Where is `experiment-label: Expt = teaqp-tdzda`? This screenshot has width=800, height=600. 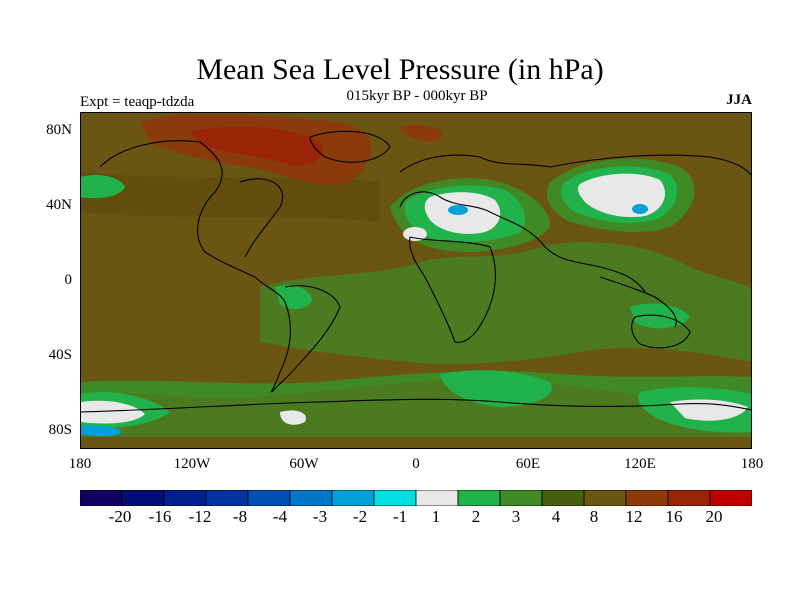
experiment-label: Expt = teaqp-tdzda is located at coordinates (137, 102).